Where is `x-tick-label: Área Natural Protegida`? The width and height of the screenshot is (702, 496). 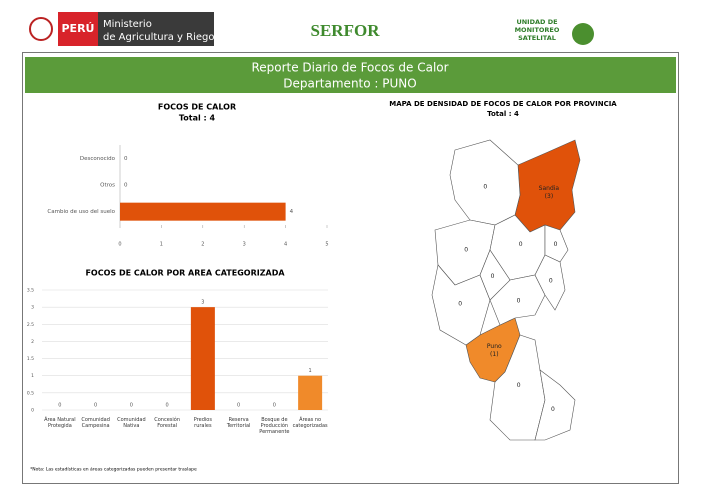 x-tick-label: Área Natural Protegida is located at coordinates (60, 423).